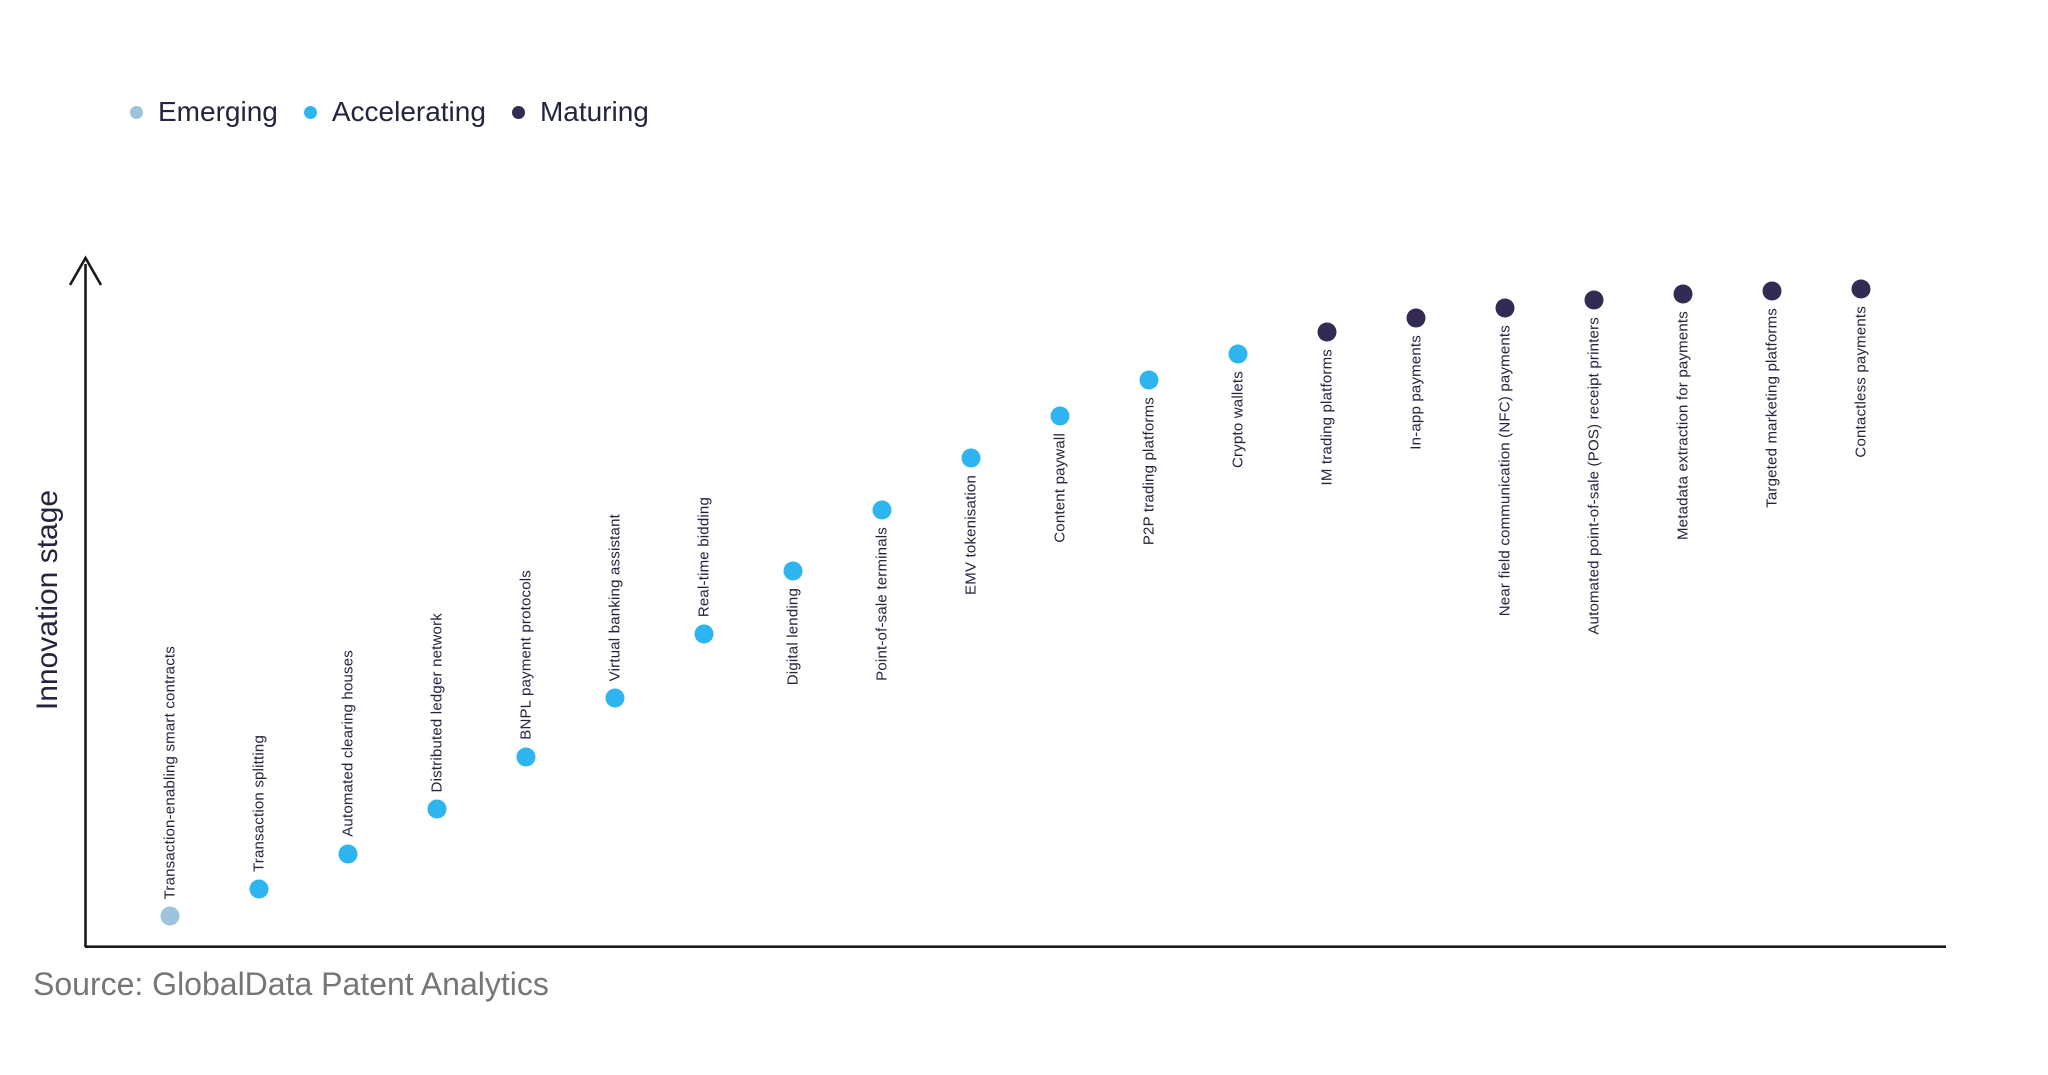 This screenshot has height=1075, width=2048. What do you see at coordinates (518, 112) in the screenshot?
I see `legend-dot-maturing-icon` at bounding box center [518, 112].